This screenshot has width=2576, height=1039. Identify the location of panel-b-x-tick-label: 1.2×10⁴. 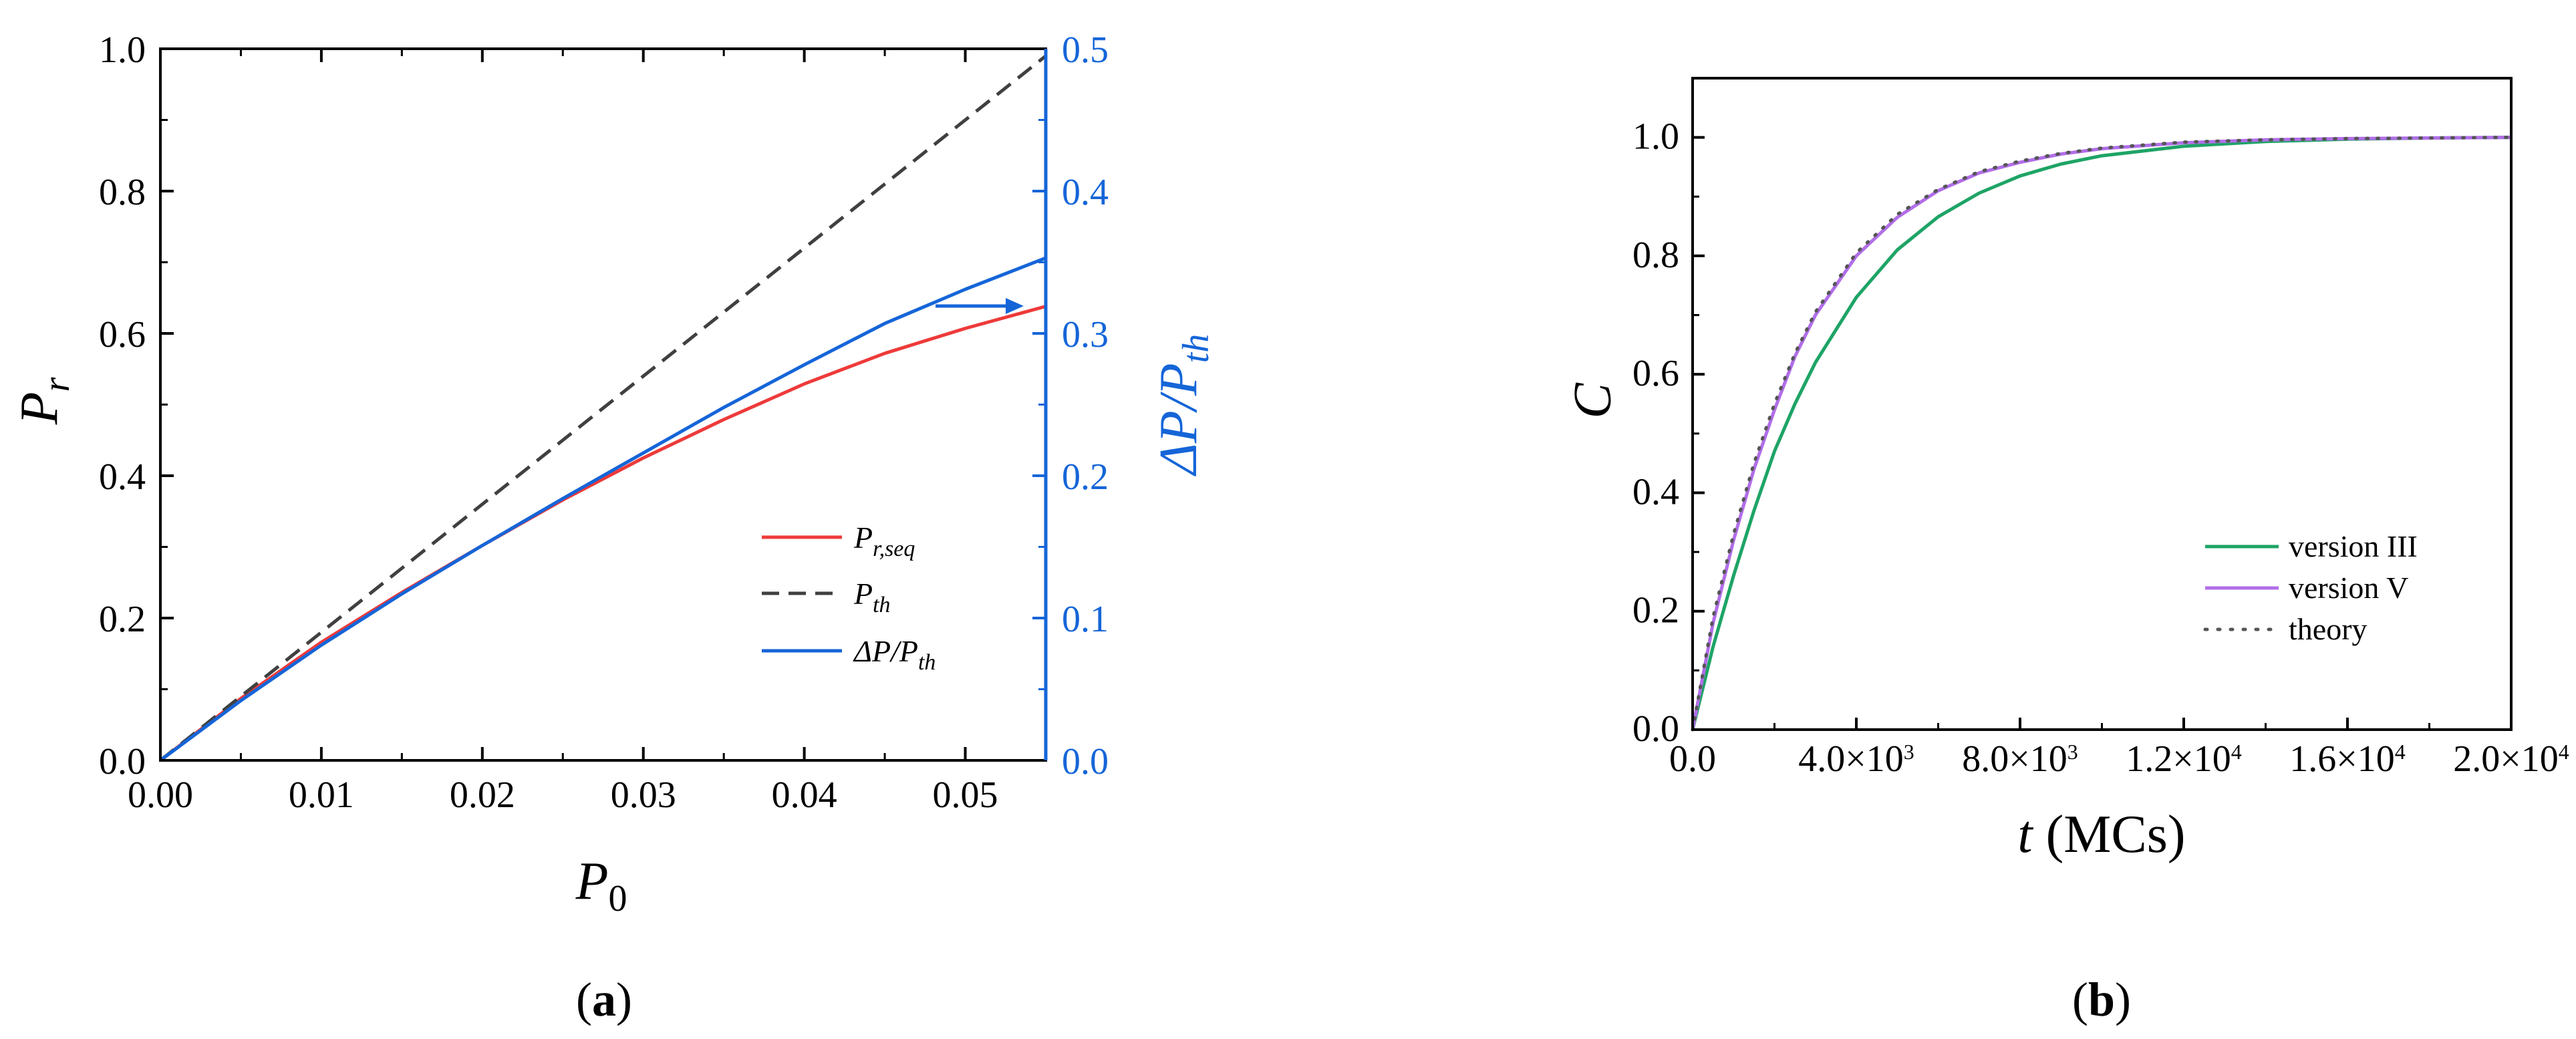
(2184, 759).